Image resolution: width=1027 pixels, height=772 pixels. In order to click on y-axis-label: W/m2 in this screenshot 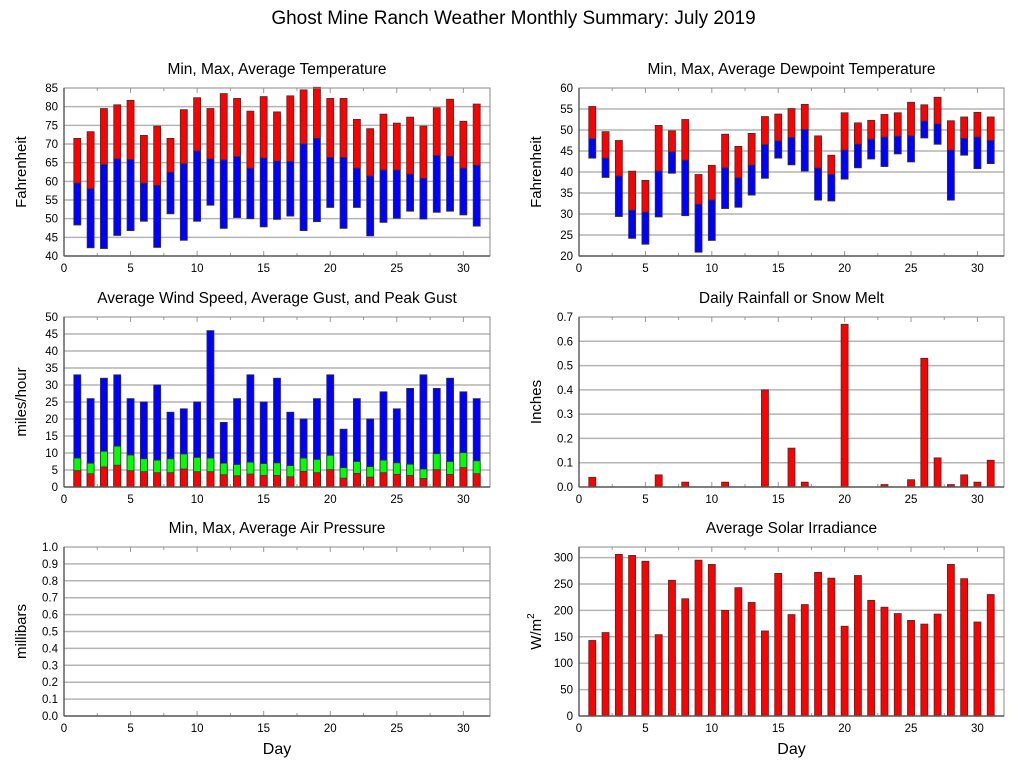, I will do `click(535, 631)`.